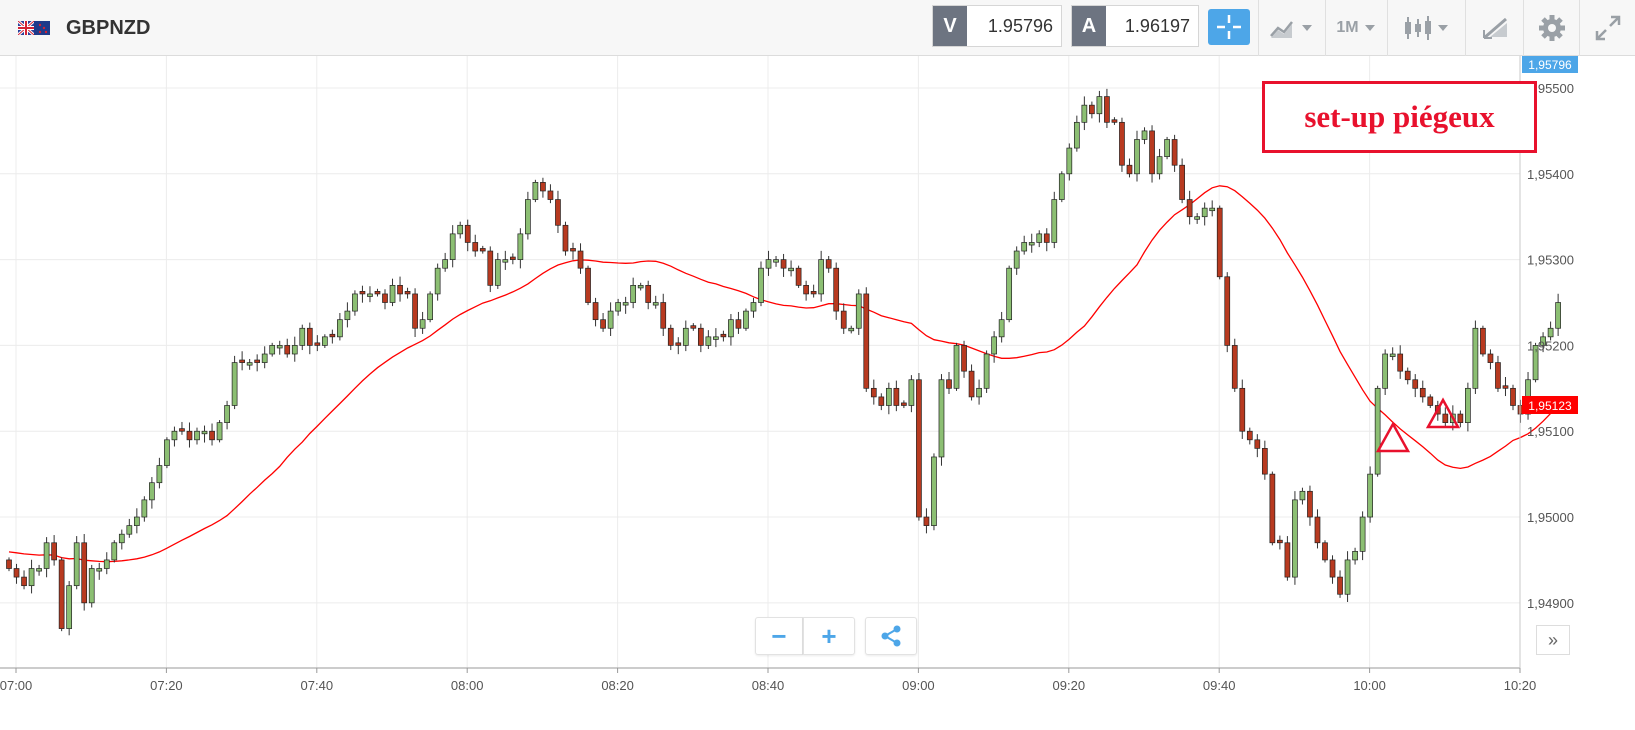 This screenshot has height=730, width=1635. What do you see at coordinates (1553, 640) in the screenshot?
I see `expand-panel-button: »` at bounding box center [1553, 640].